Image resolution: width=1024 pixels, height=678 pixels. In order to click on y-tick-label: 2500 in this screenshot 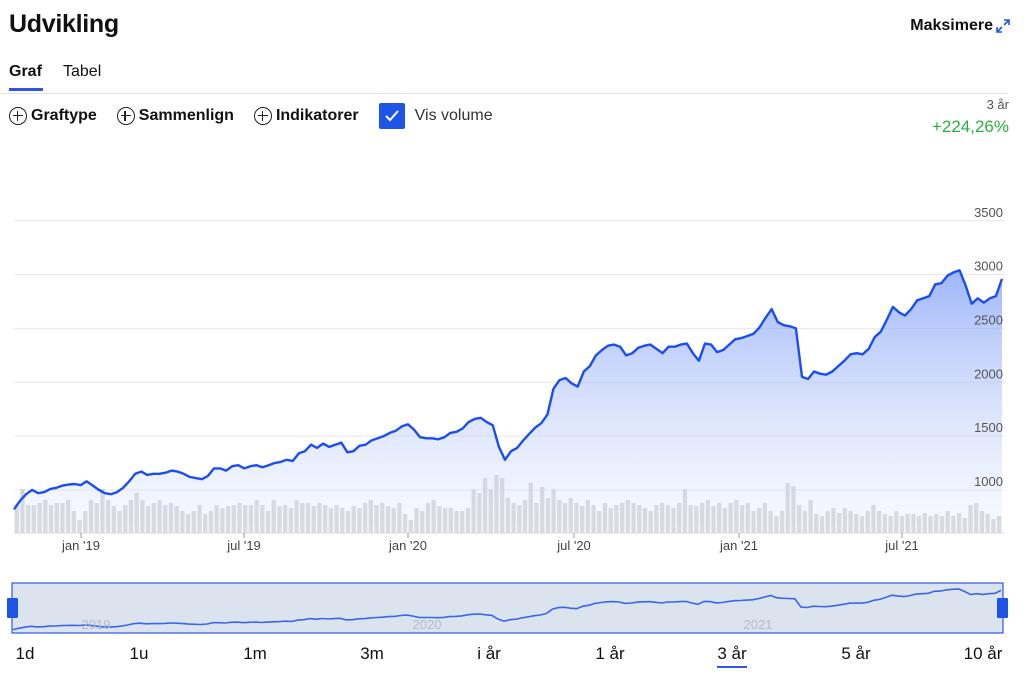, I will do `click(988, 319)`.